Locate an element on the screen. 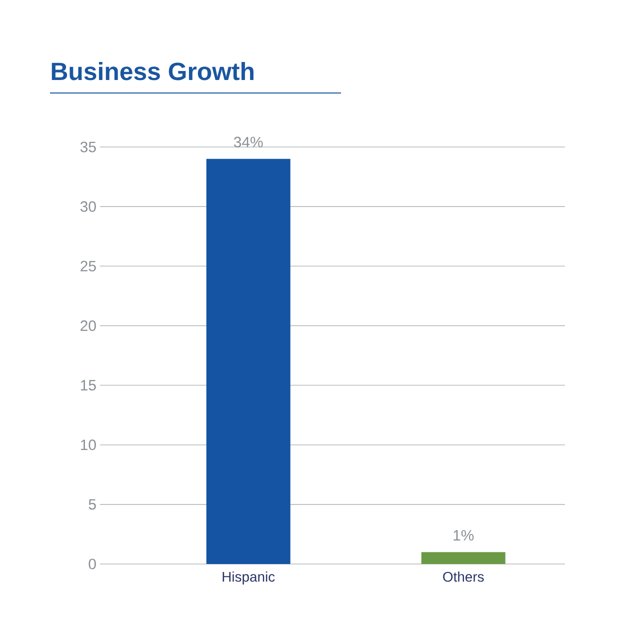  data-label: 1% is located at coordinates (464, 535).